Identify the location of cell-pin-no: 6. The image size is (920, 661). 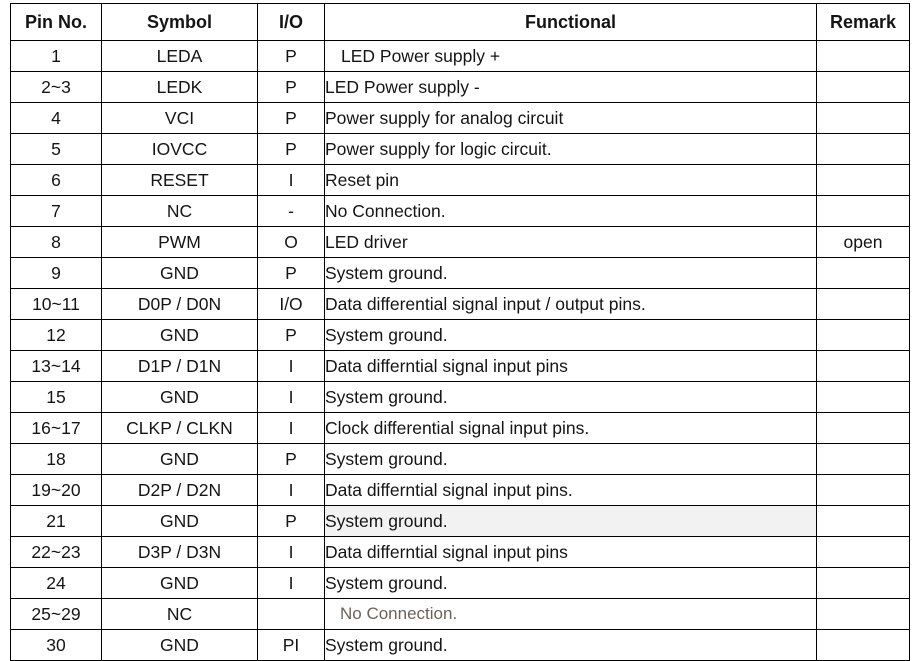
(56, 180).